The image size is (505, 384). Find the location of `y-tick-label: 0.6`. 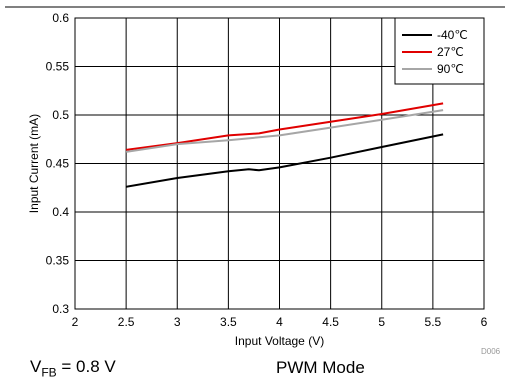

y-tick-label: 0.6 is located at coordinates (60, 18).